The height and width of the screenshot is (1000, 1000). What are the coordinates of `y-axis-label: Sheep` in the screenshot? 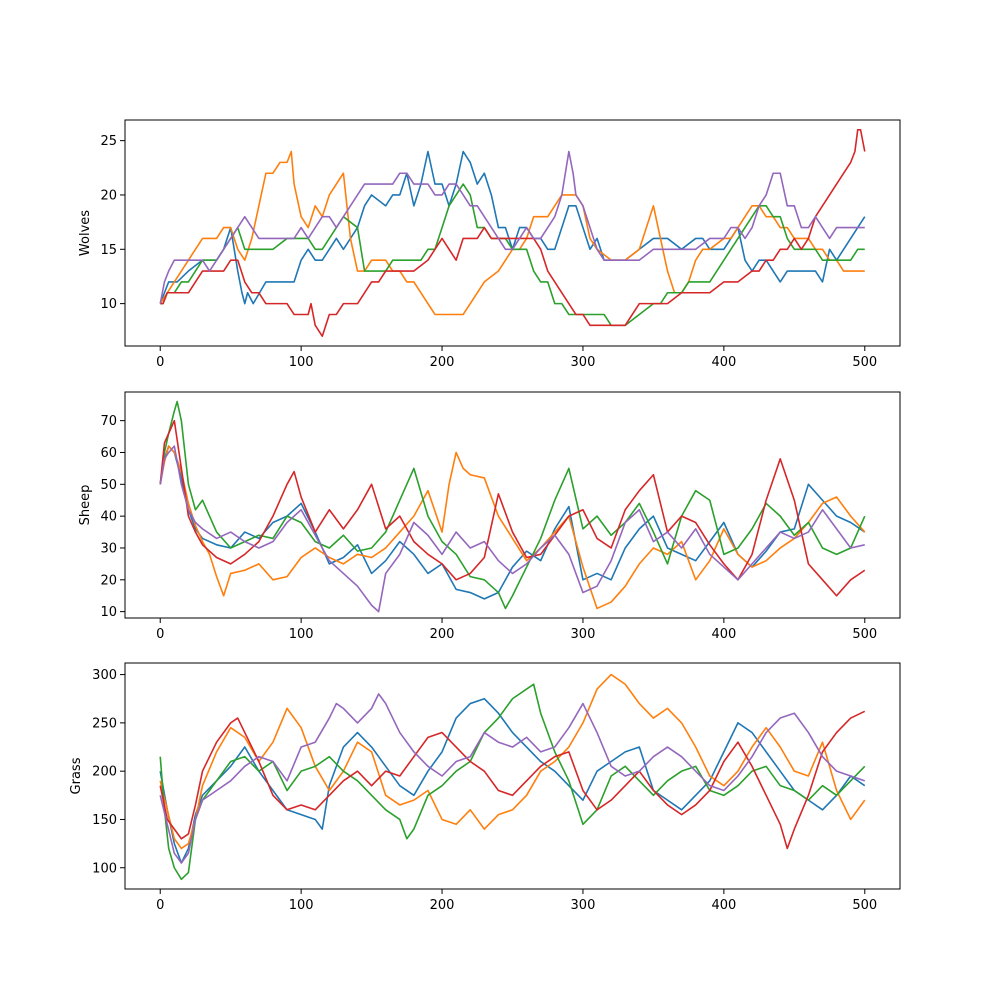 It's located at (85, 505).